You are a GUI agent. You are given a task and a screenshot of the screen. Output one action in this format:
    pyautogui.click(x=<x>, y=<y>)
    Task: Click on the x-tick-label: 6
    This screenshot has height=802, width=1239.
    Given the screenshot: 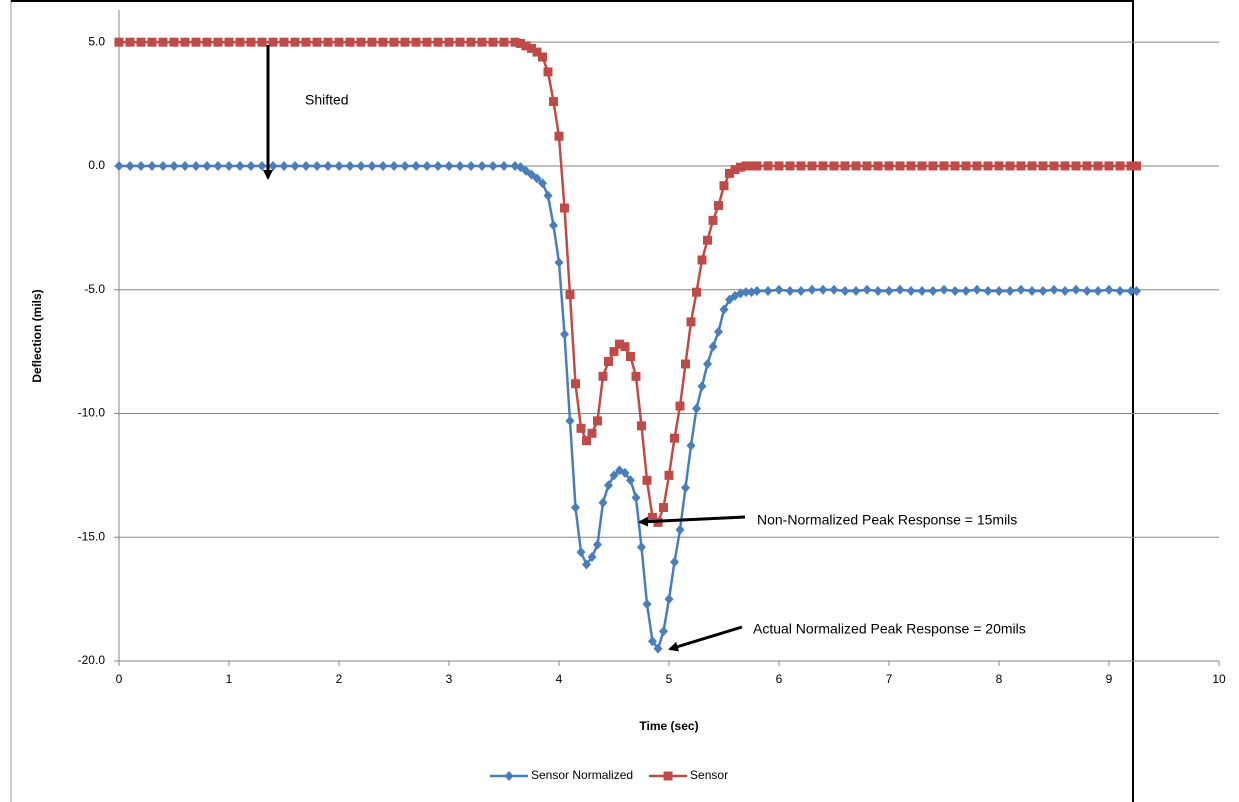 What is the action you would take?
    pyautogui.click(x=779, y=679)
    